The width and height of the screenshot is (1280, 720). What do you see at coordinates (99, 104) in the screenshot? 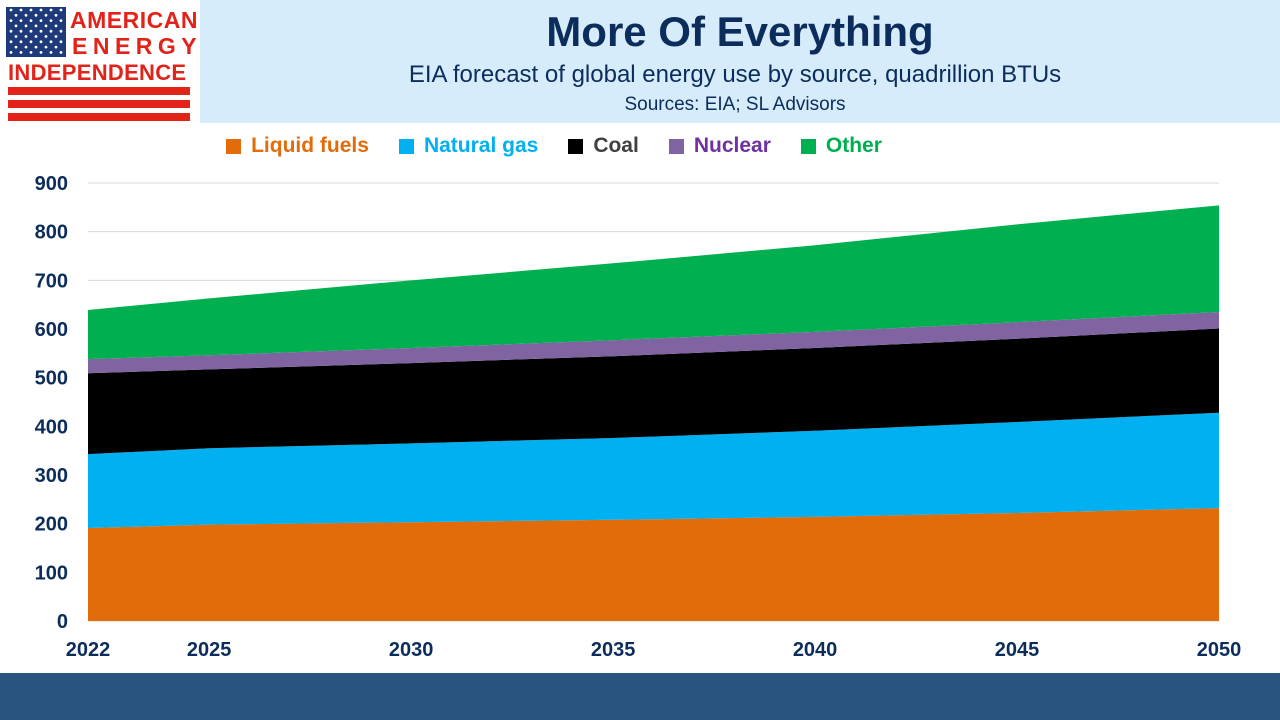
I see `logo-stripes` at bounding box center [99, 104].